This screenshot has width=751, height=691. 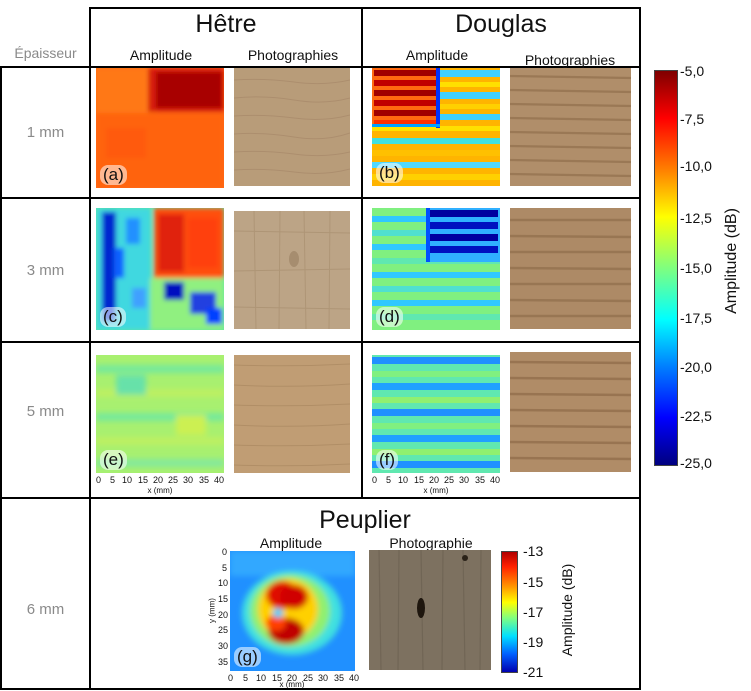 I want to click on peuplier-amplitude-header: Amplitude, so click(x=291, y=543).